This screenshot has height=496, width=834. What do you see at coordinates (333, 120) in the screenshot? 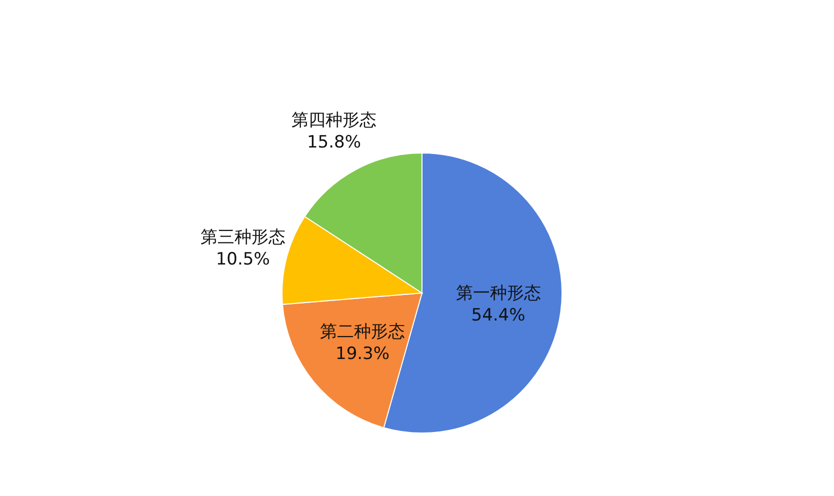
I see `slice-label: 第四种形态` at bounding box center [333, 120].